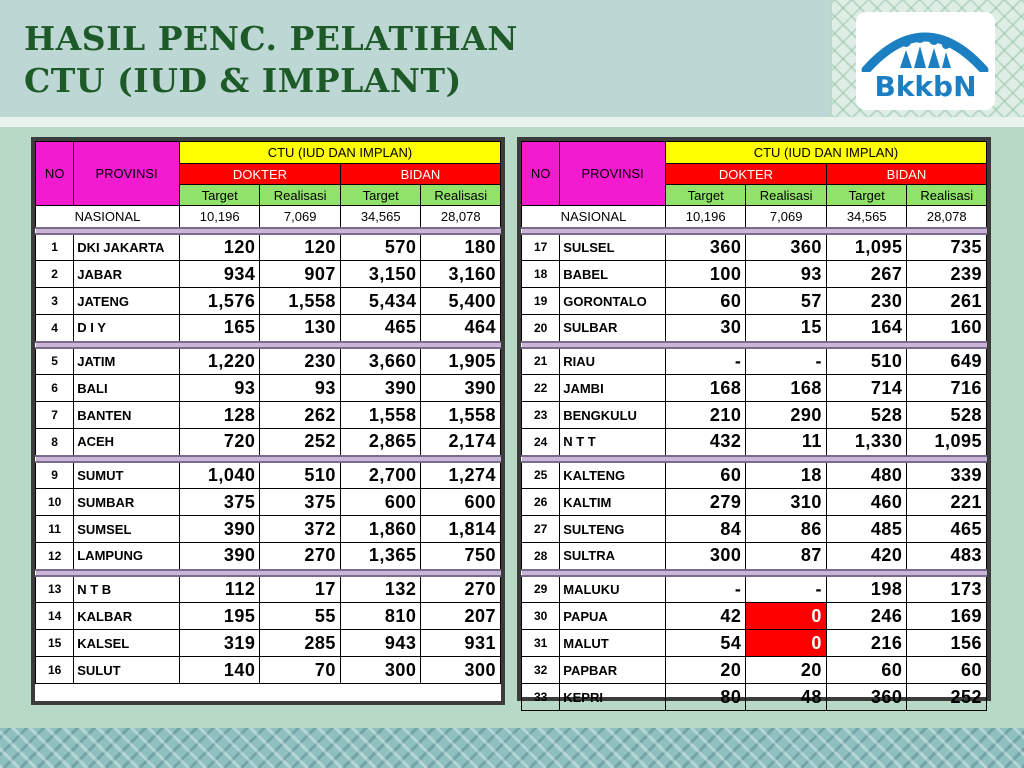 The width and height of the screenshot is (1024, 768). Describe the element at coordinates (460, 442) in the screenshot. I see `row-bidan-realisasi: 2,174` at that location.